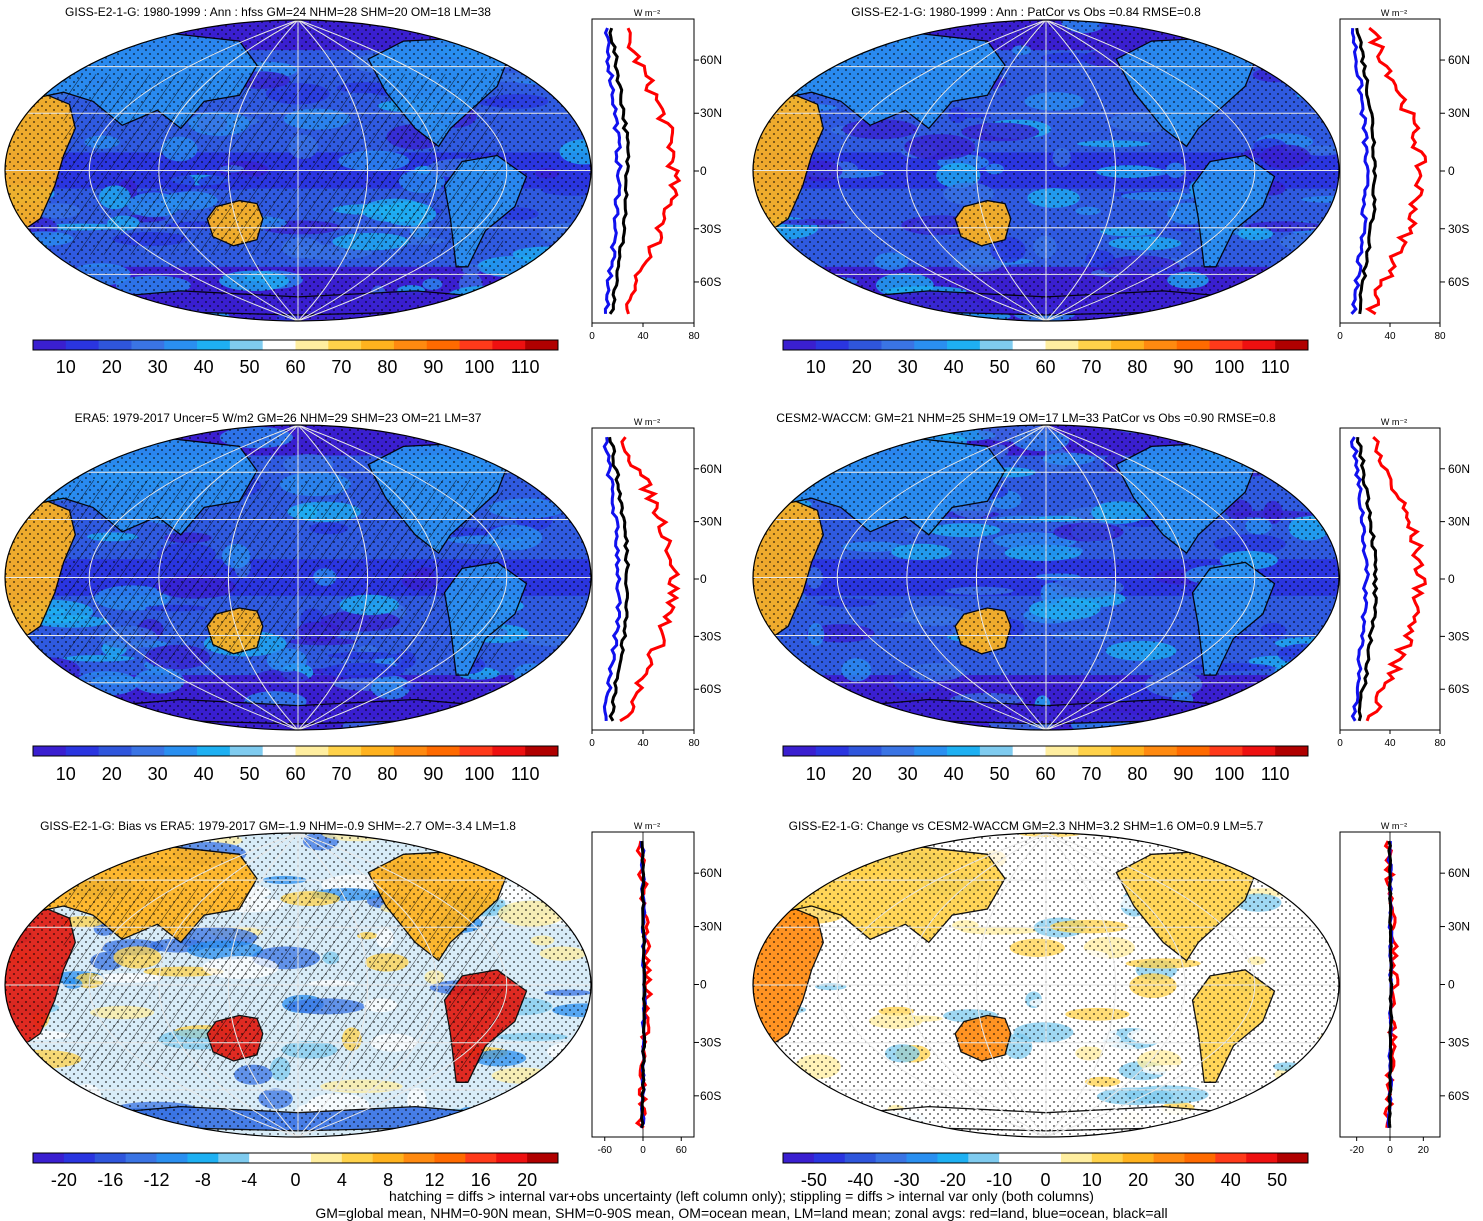  Describe the element at coordinates (1424, 1150) in the screenshot. I see `x-tick-label: 20` at that location.